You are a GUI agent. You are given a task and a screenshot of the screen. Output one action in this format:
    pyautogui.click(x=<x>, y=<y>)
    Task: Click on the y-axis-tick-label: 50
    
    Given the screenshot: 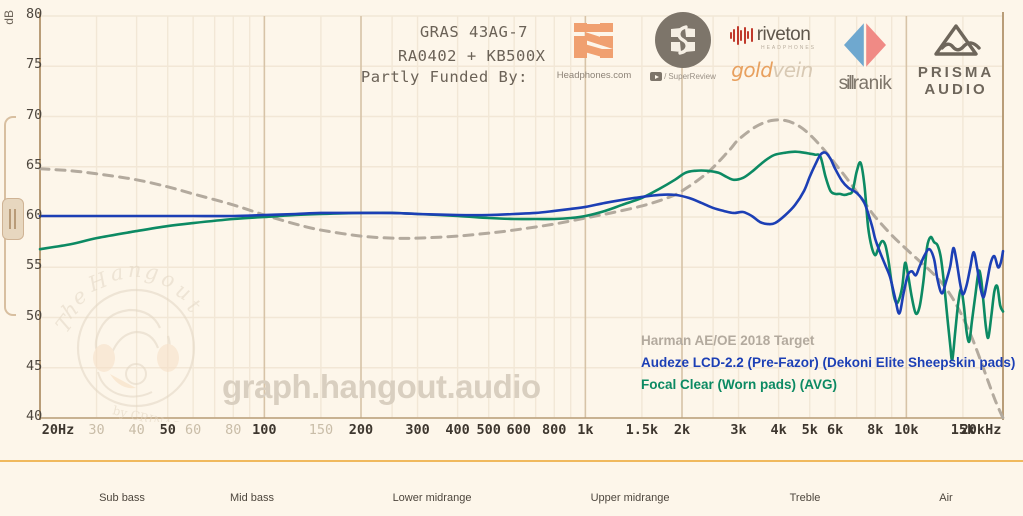 What is the action you would take?
    pyautogui.click(x=34, y=315)
    